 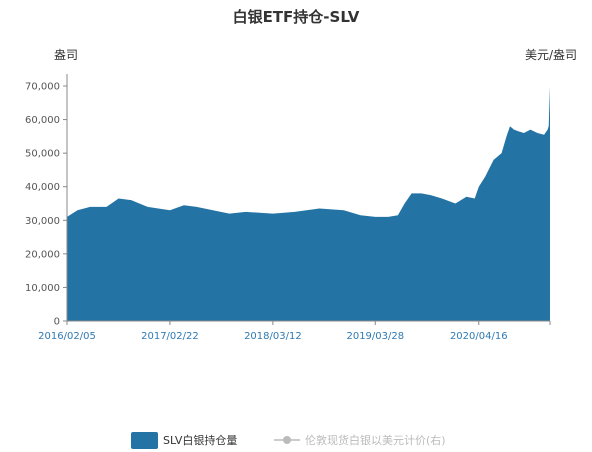 What do you see at coordinates (42, 87) in the screenshot?
I see `y-tick-label: 70,000` at bounding box center [42, 87].